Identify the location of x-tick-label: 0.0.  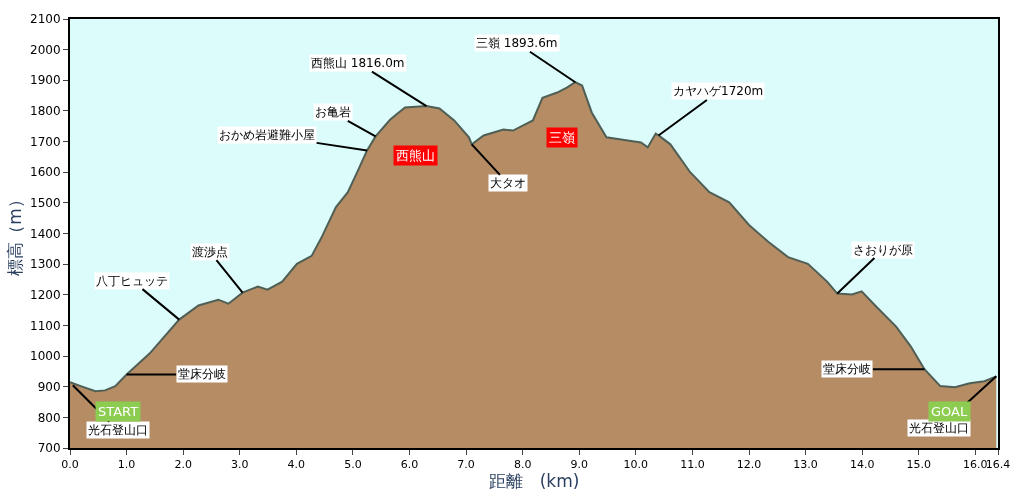
(70, 465).